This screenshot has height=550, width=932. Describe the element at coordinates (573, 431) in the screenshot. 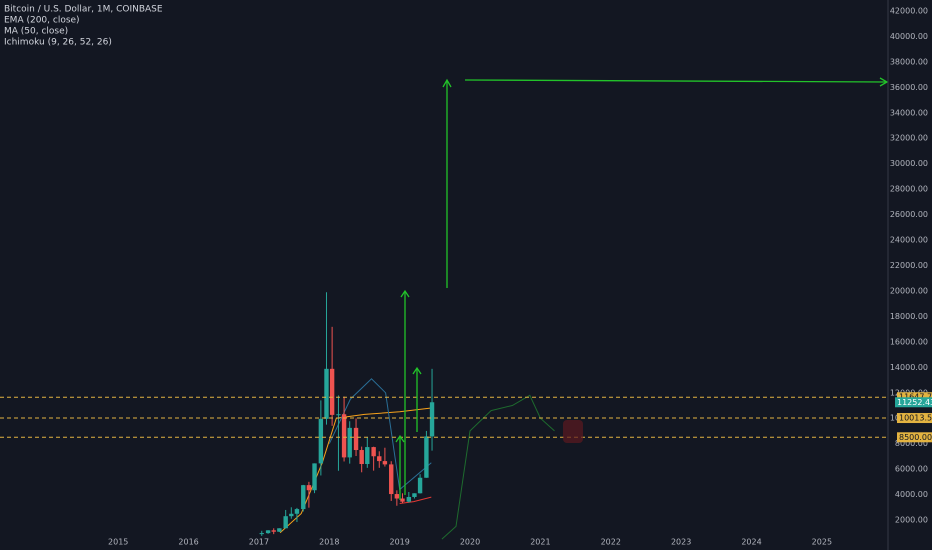

I see `cloud-shade` at that location.